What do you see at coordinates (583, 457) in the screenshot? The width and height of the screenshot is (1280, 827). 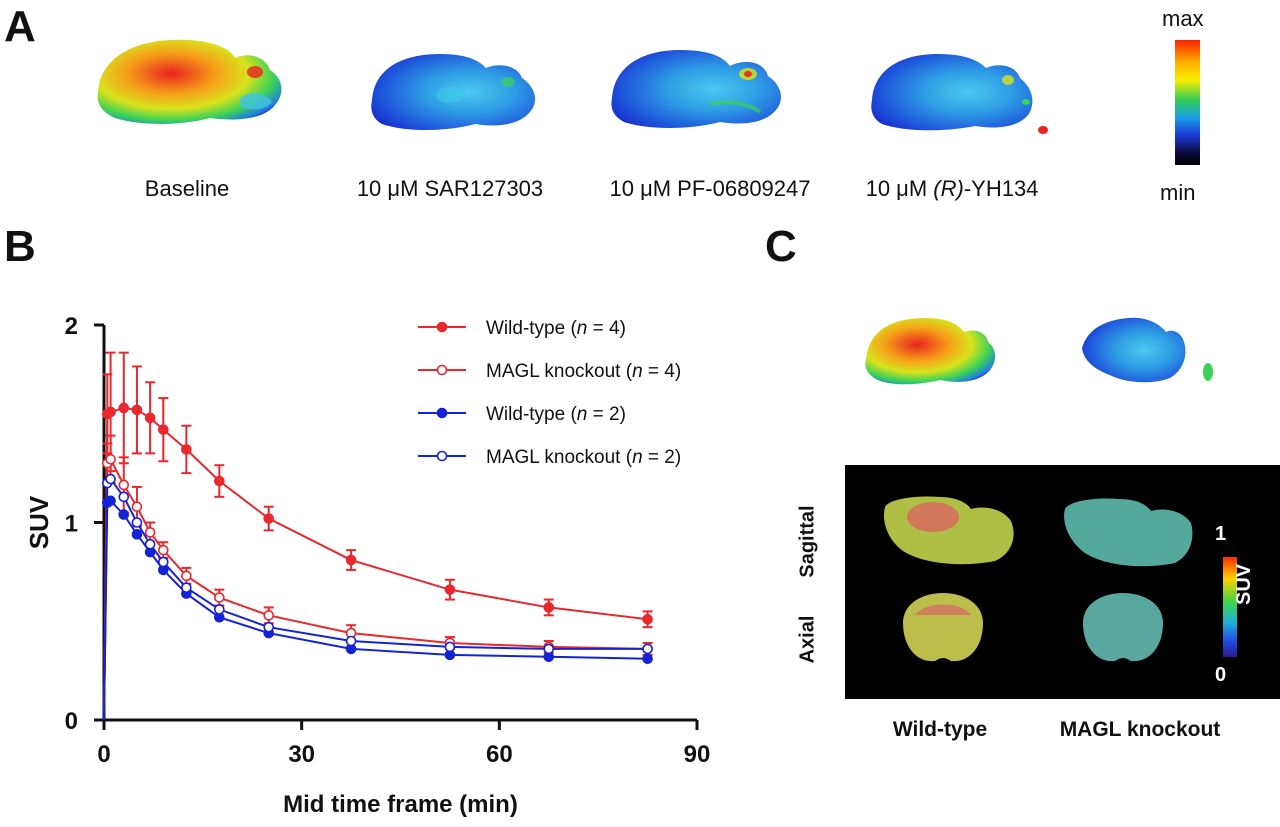 I see `legend-label: MAGL knockout (n = 2)` at bounding box center [583, 457].